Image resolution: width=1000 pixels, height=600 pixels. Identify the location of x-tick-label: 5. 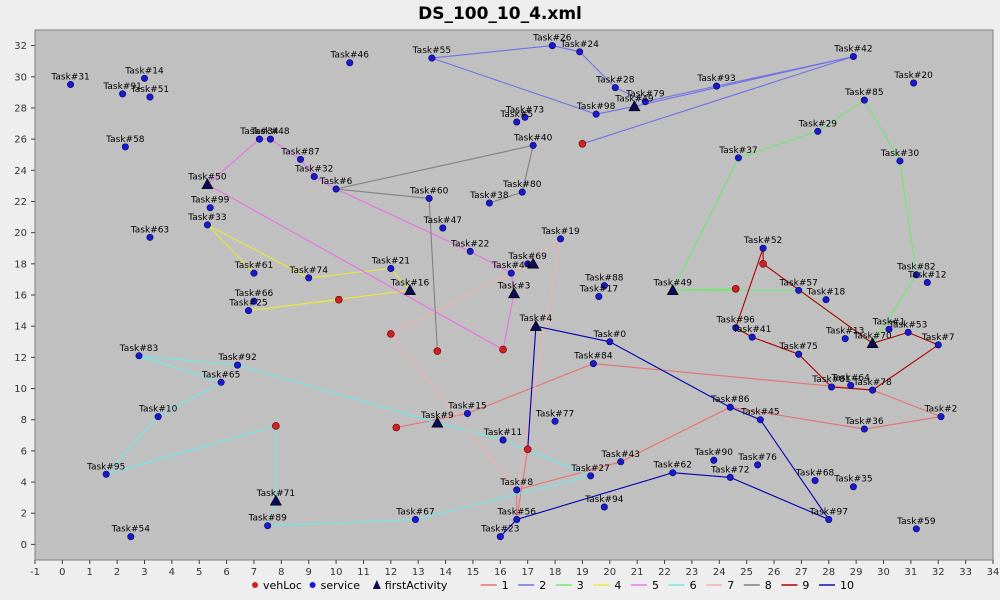
(199, 572).